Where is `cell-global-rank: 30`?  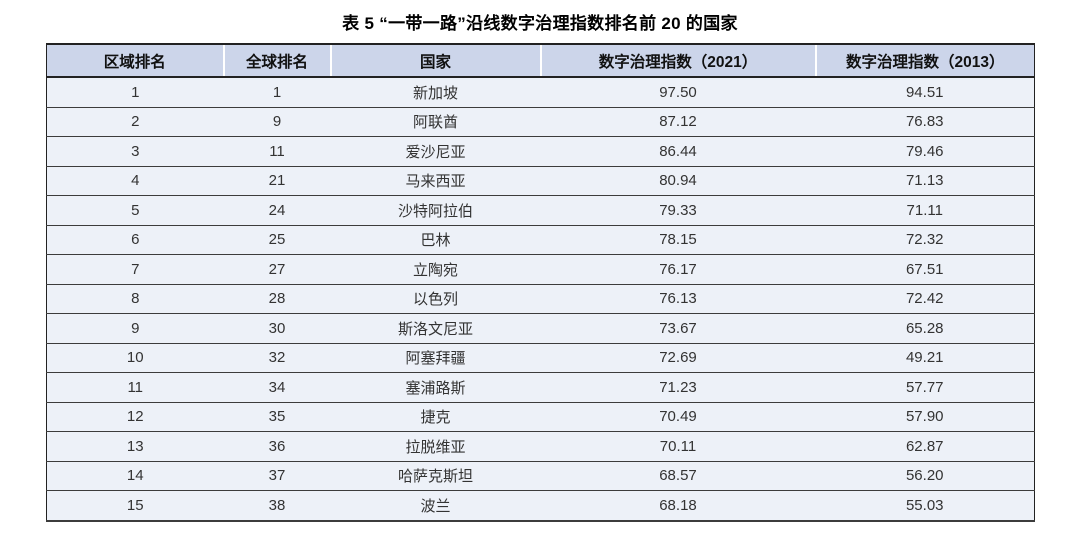 cell-global-rank: 30 is located at coordinates (277, 328).